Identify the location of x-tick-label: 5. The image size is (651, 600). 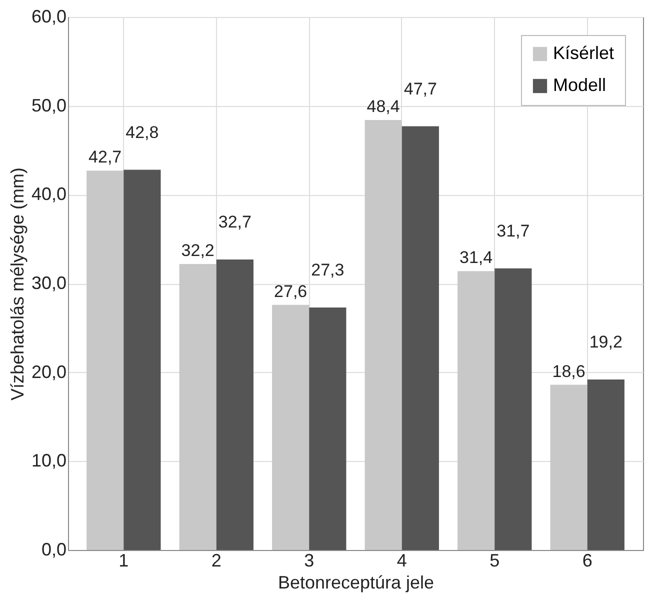
(495, 560).